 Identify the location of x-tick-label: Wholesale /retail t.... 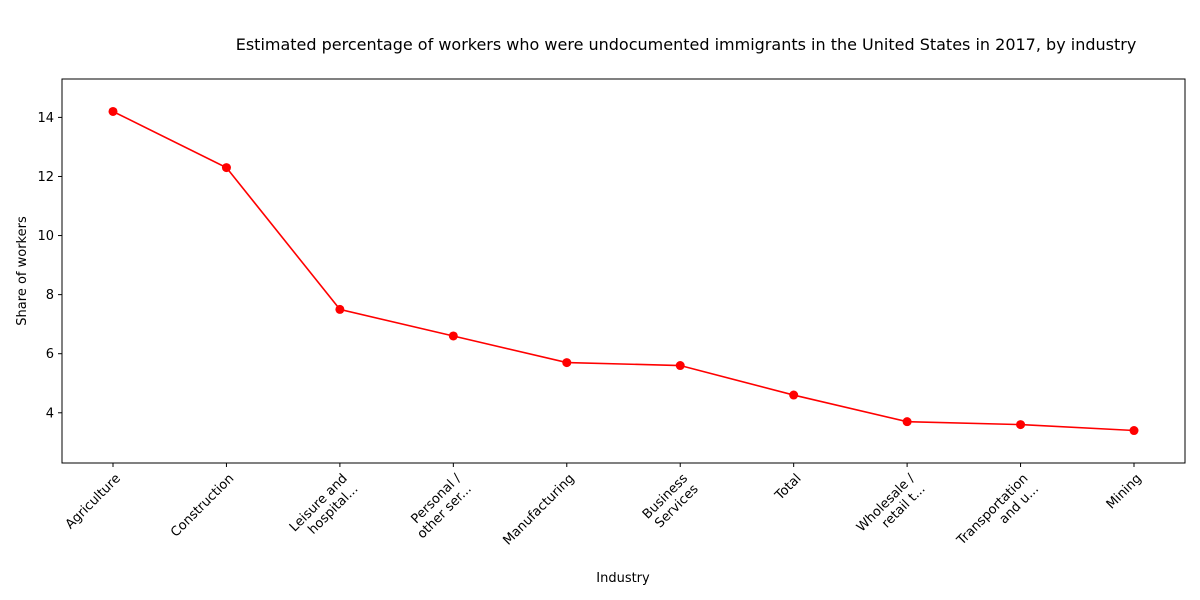
(891, 508).